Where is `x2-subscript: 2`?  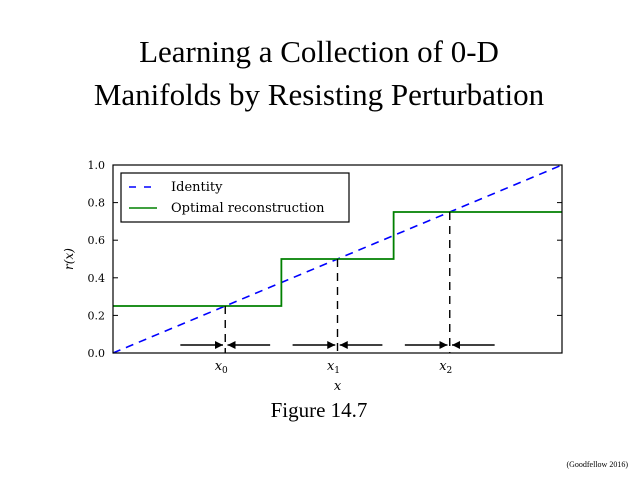
x2-subscript: 2 is located at coordinates (450, 371).